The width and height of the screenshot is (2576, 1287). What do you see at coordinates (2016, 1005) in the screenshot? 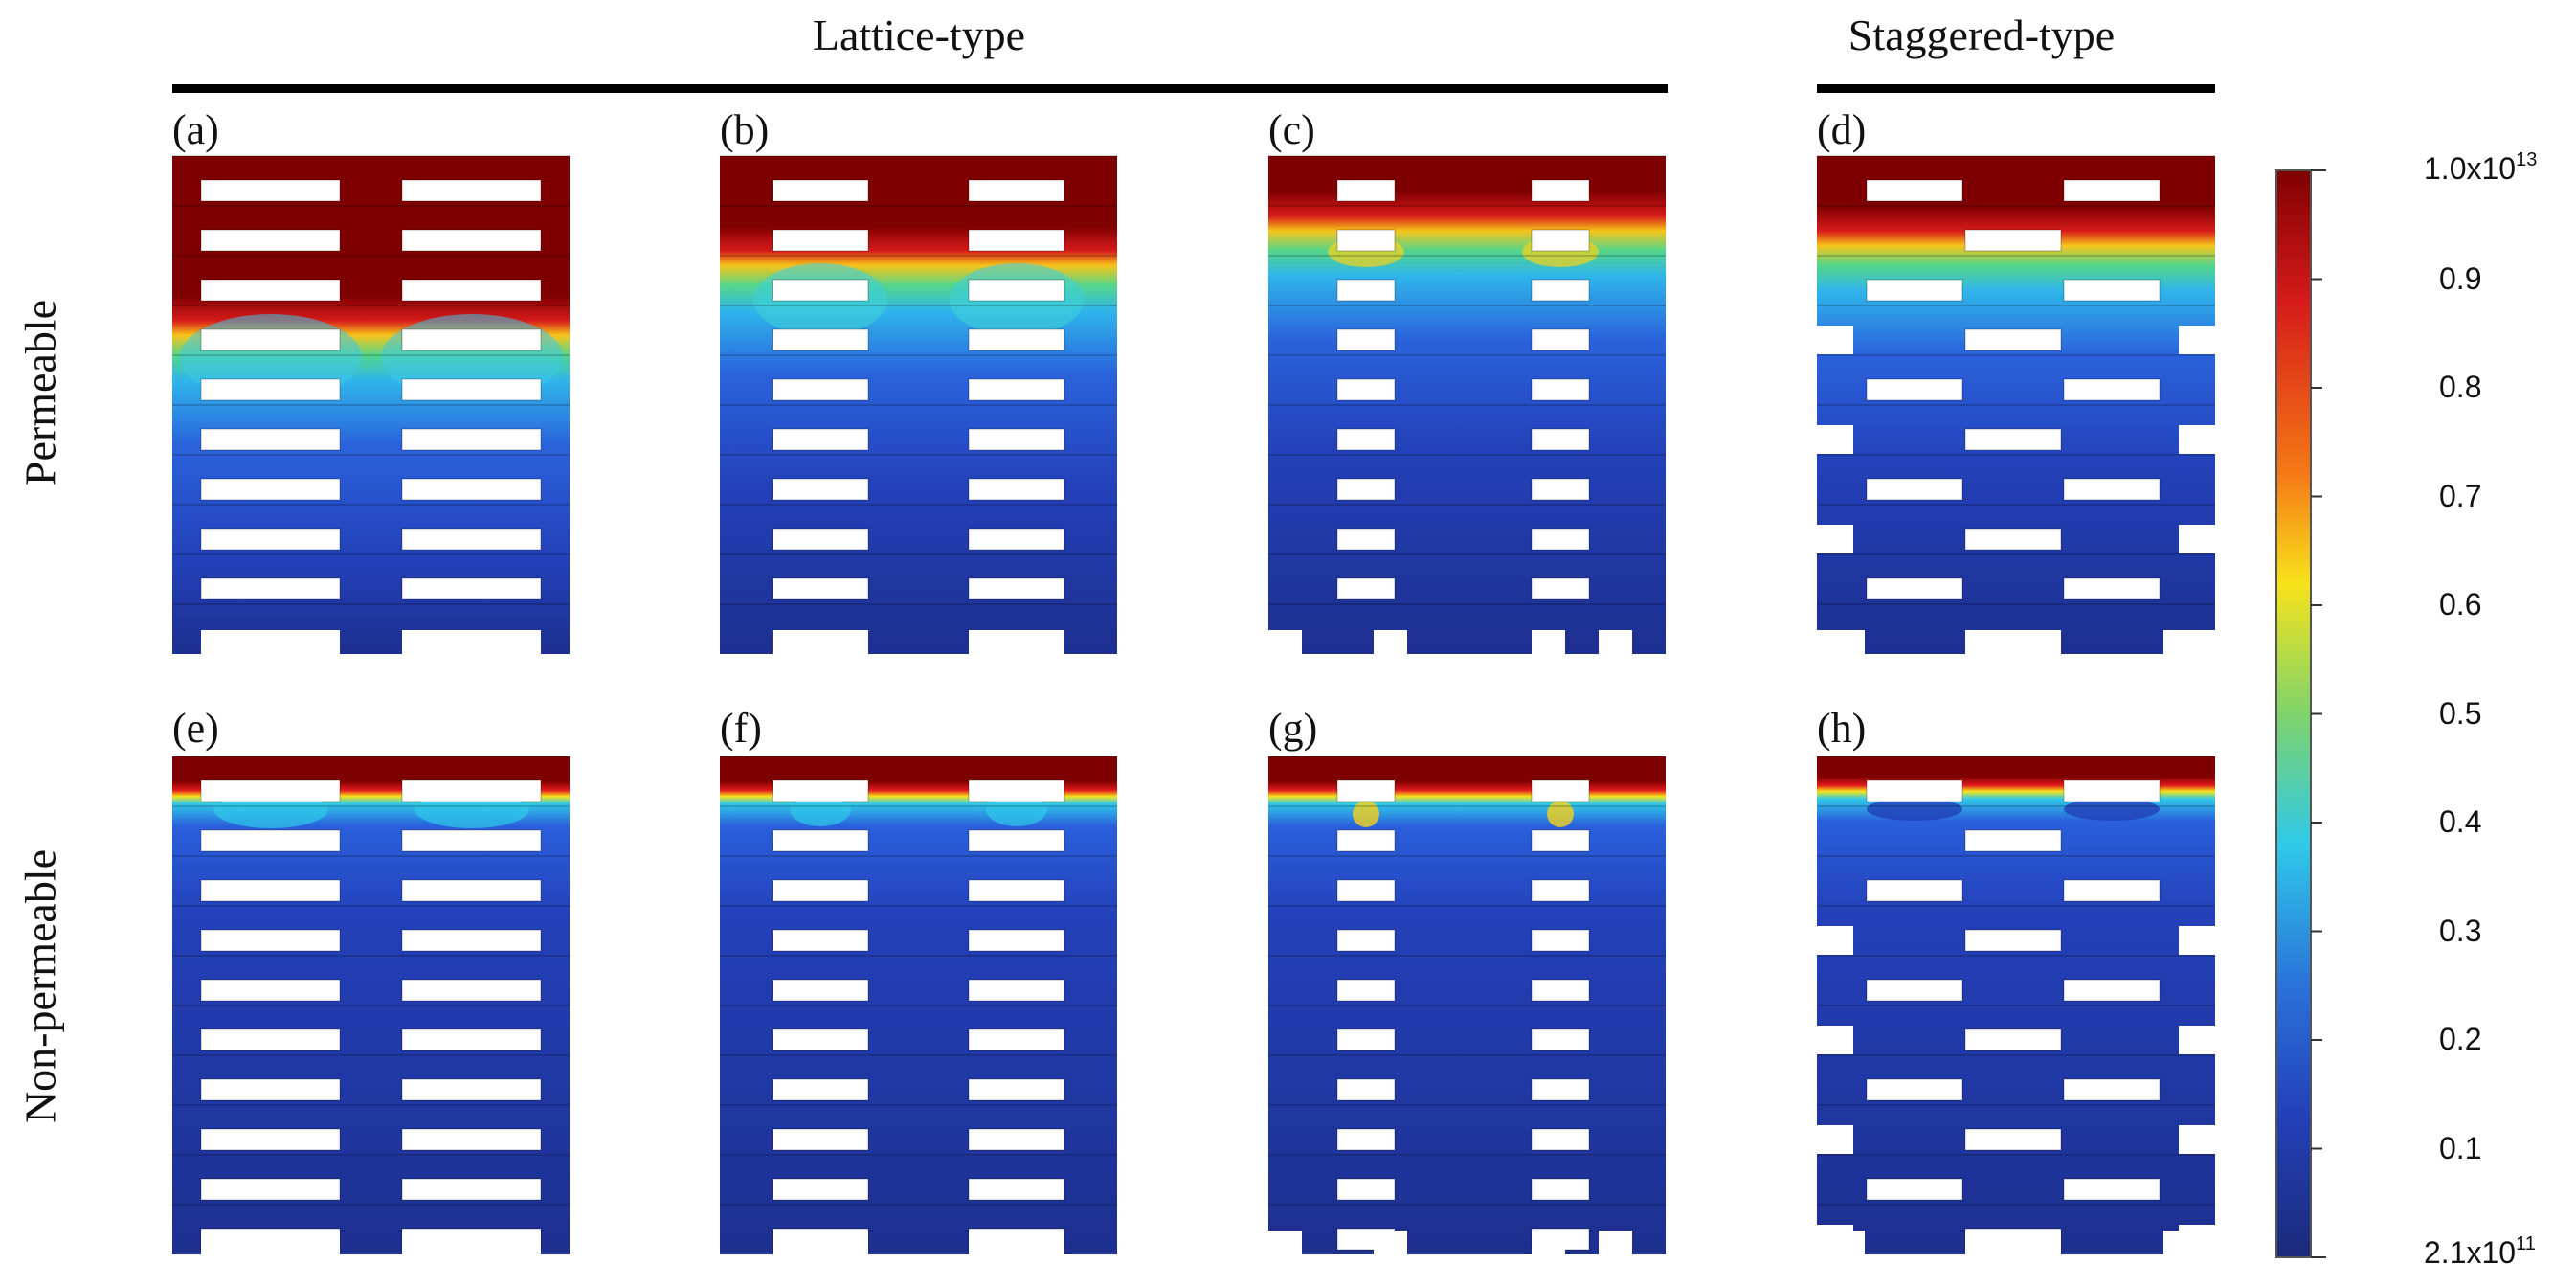
I see `contour-panel-h` at bounding box center [2016, 1005].